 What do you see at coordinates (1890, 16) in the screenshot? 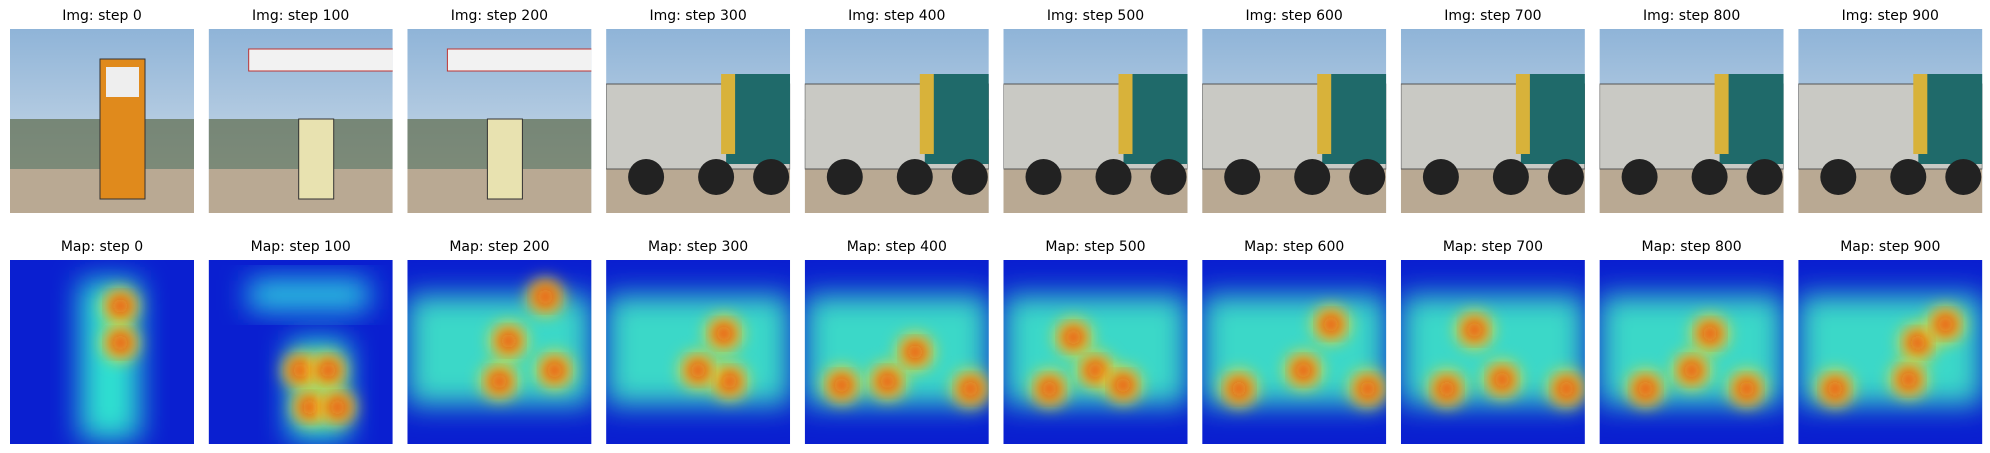
I see `image-title: Img: step 900` at bounding box center [1890, 16].